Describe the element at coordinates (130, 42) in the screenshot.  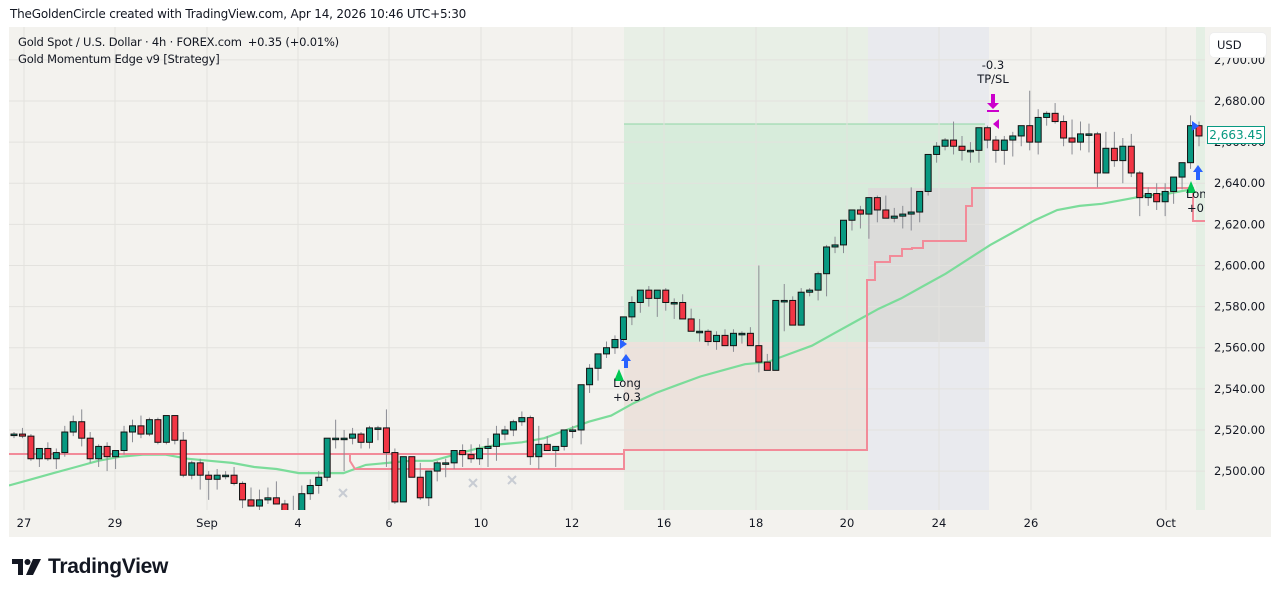
I see `symbol-name: Gold Spot / U.S. Dollar · 4h · FOREX.com` at that location.